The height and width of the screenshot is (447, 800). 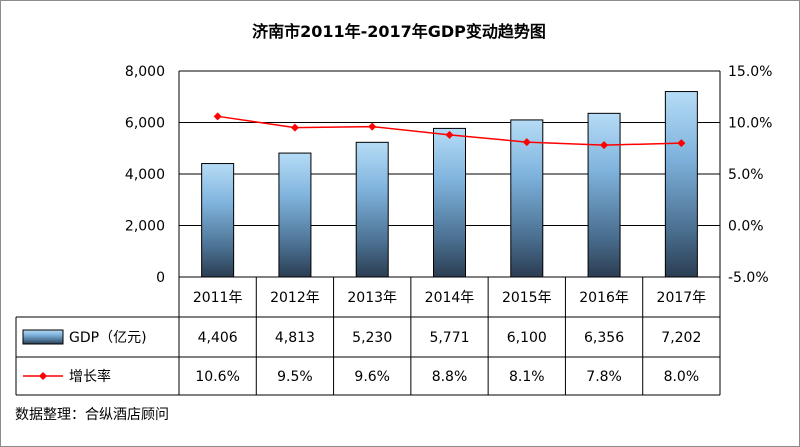 I want to click on right-axis: -5.0% 0.0% 5.0% 10.0% 15.0%, so click(x=750, y=175).